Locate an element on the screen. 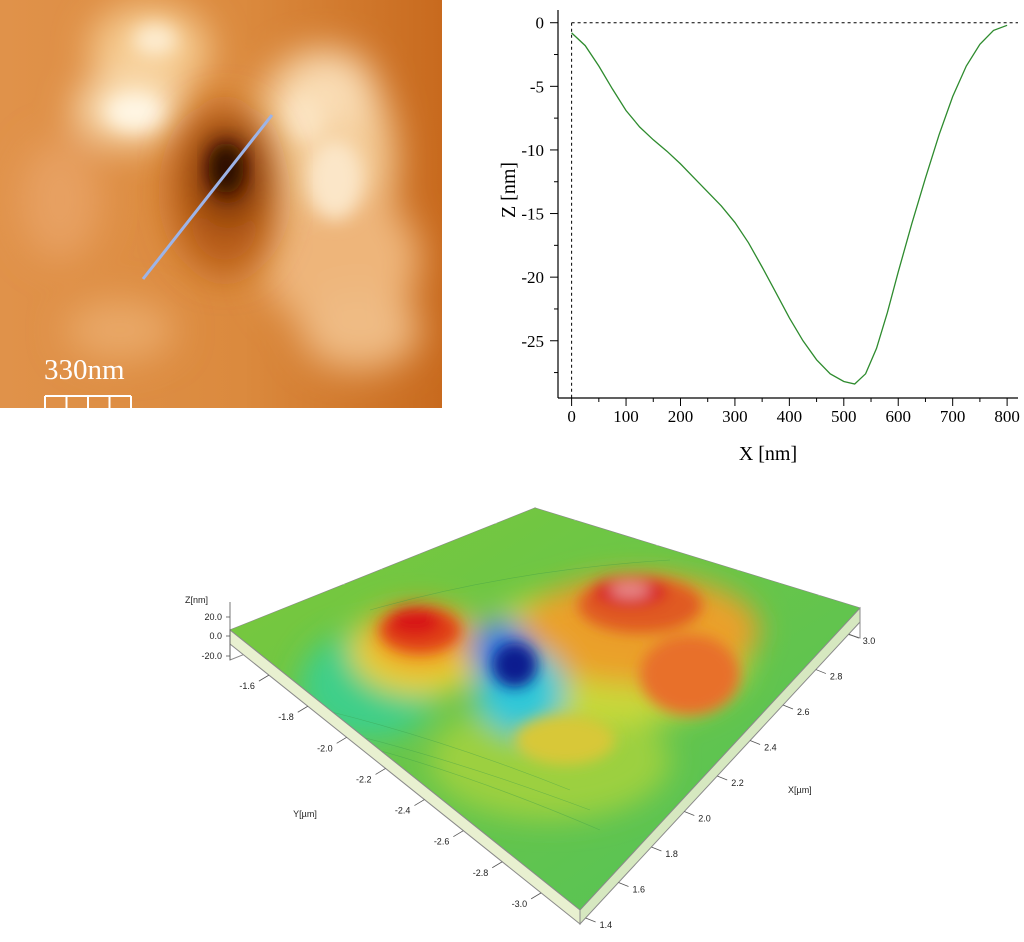 This screenshot has width=1024, height=942. y-tick-label: -15 is located at coordinates (532, 214).